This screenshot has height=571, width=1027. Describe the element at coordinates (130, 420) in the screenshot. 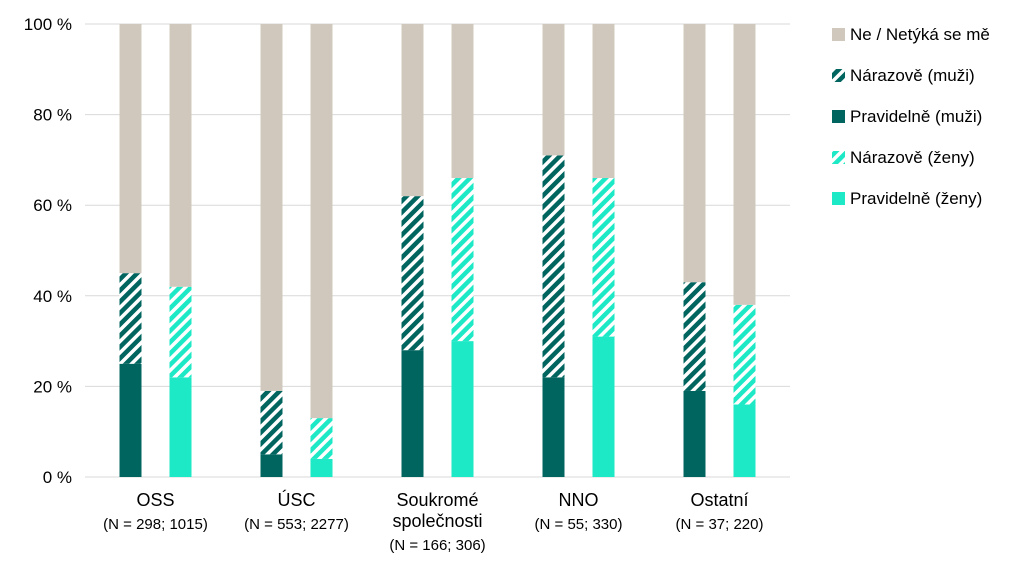

I see `bar-oss-men-regularly` at that location.